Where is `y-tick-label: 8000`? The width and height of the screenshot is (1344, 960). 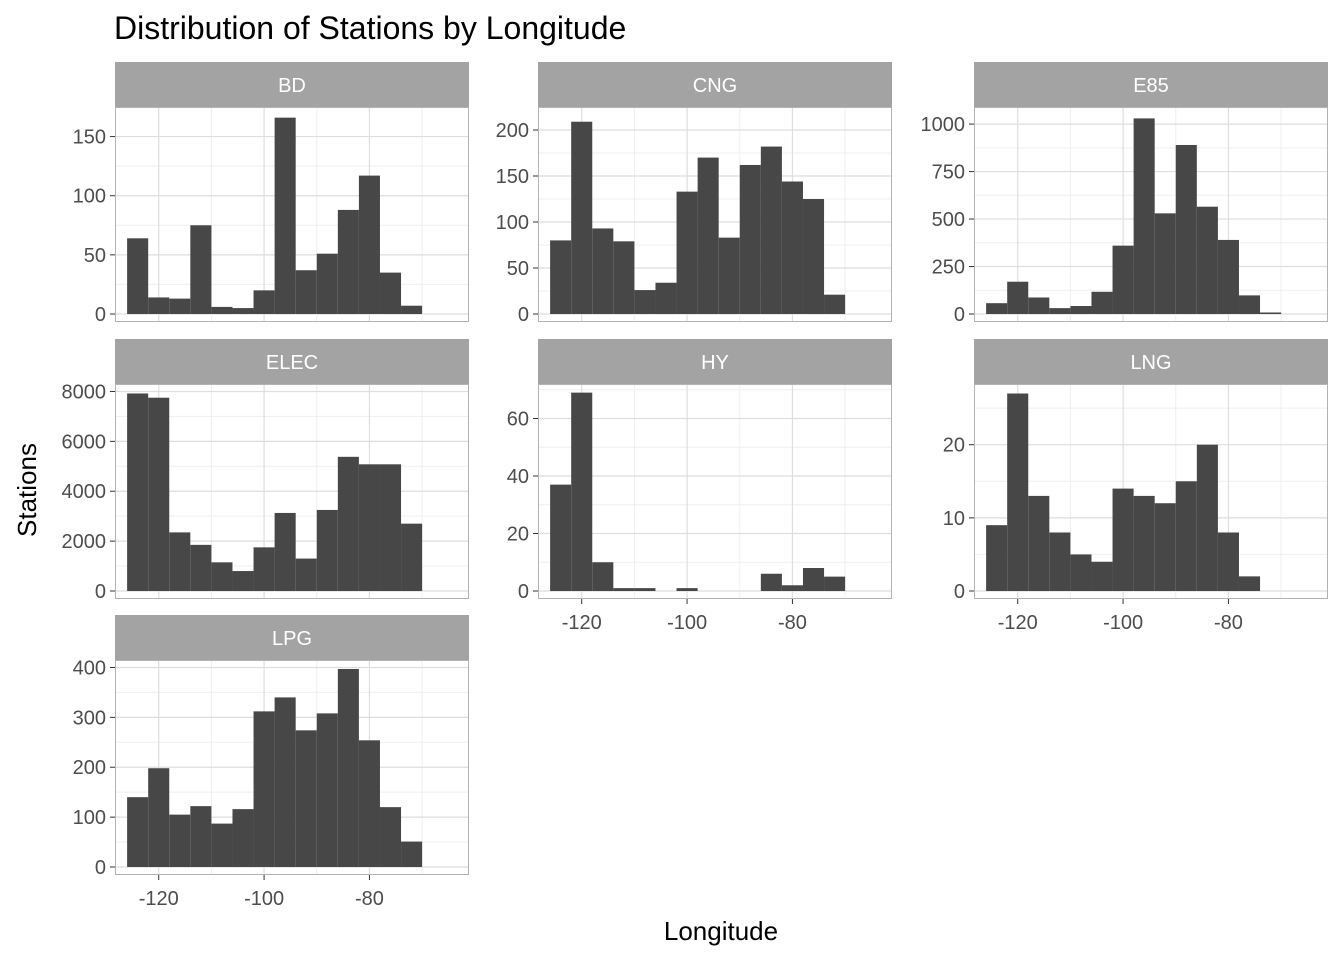
y-tick-label: 8000 is located at coordinates (84, 392).